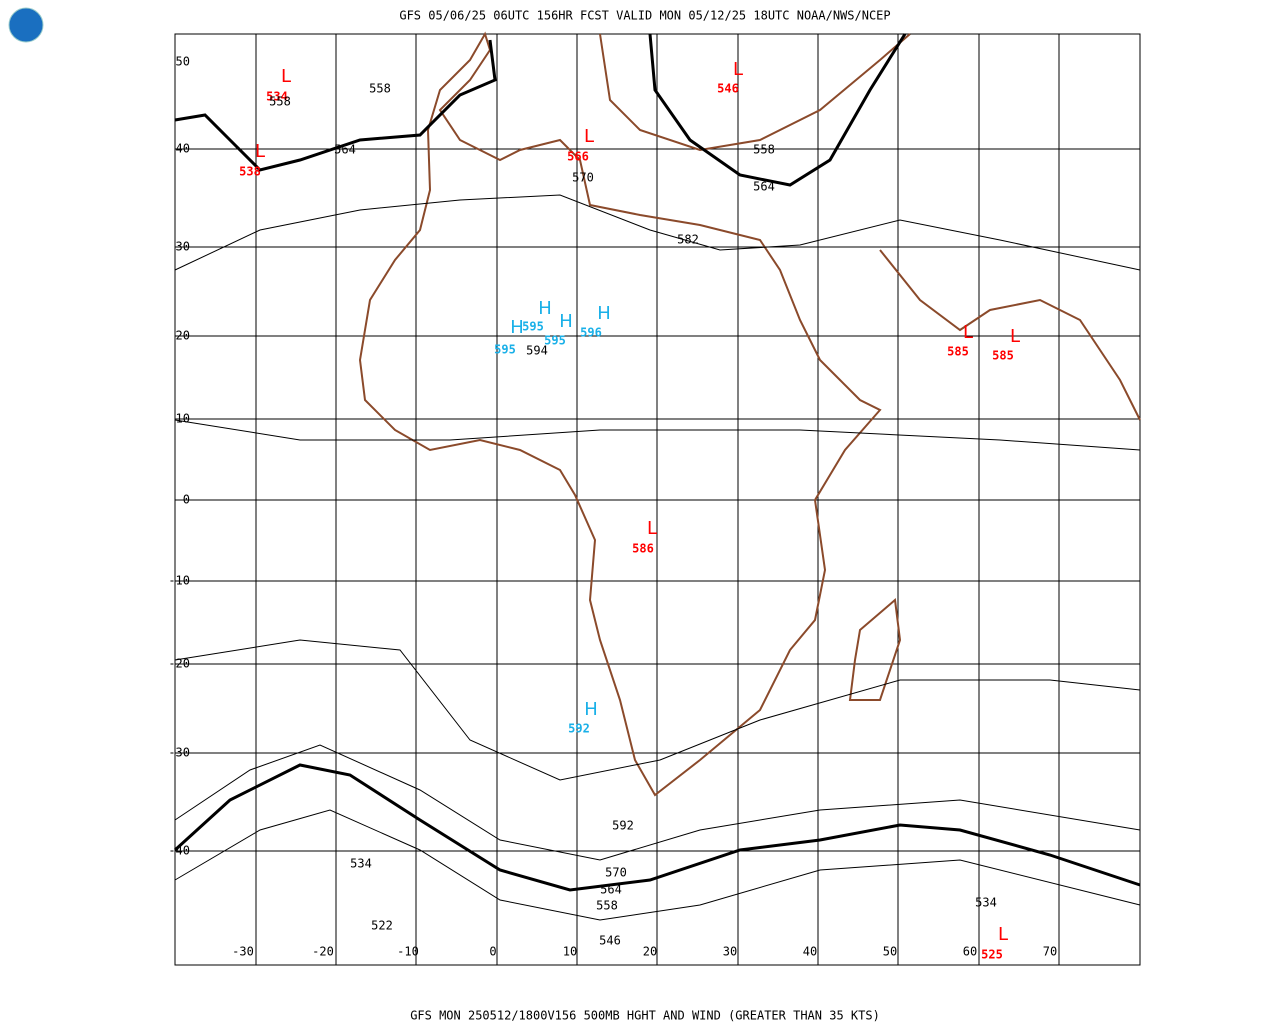 The image size is (1280, 1024). Describe the element at coordinates (875, 649) in the screenshot. I see `madagascar-coastline` at that location.